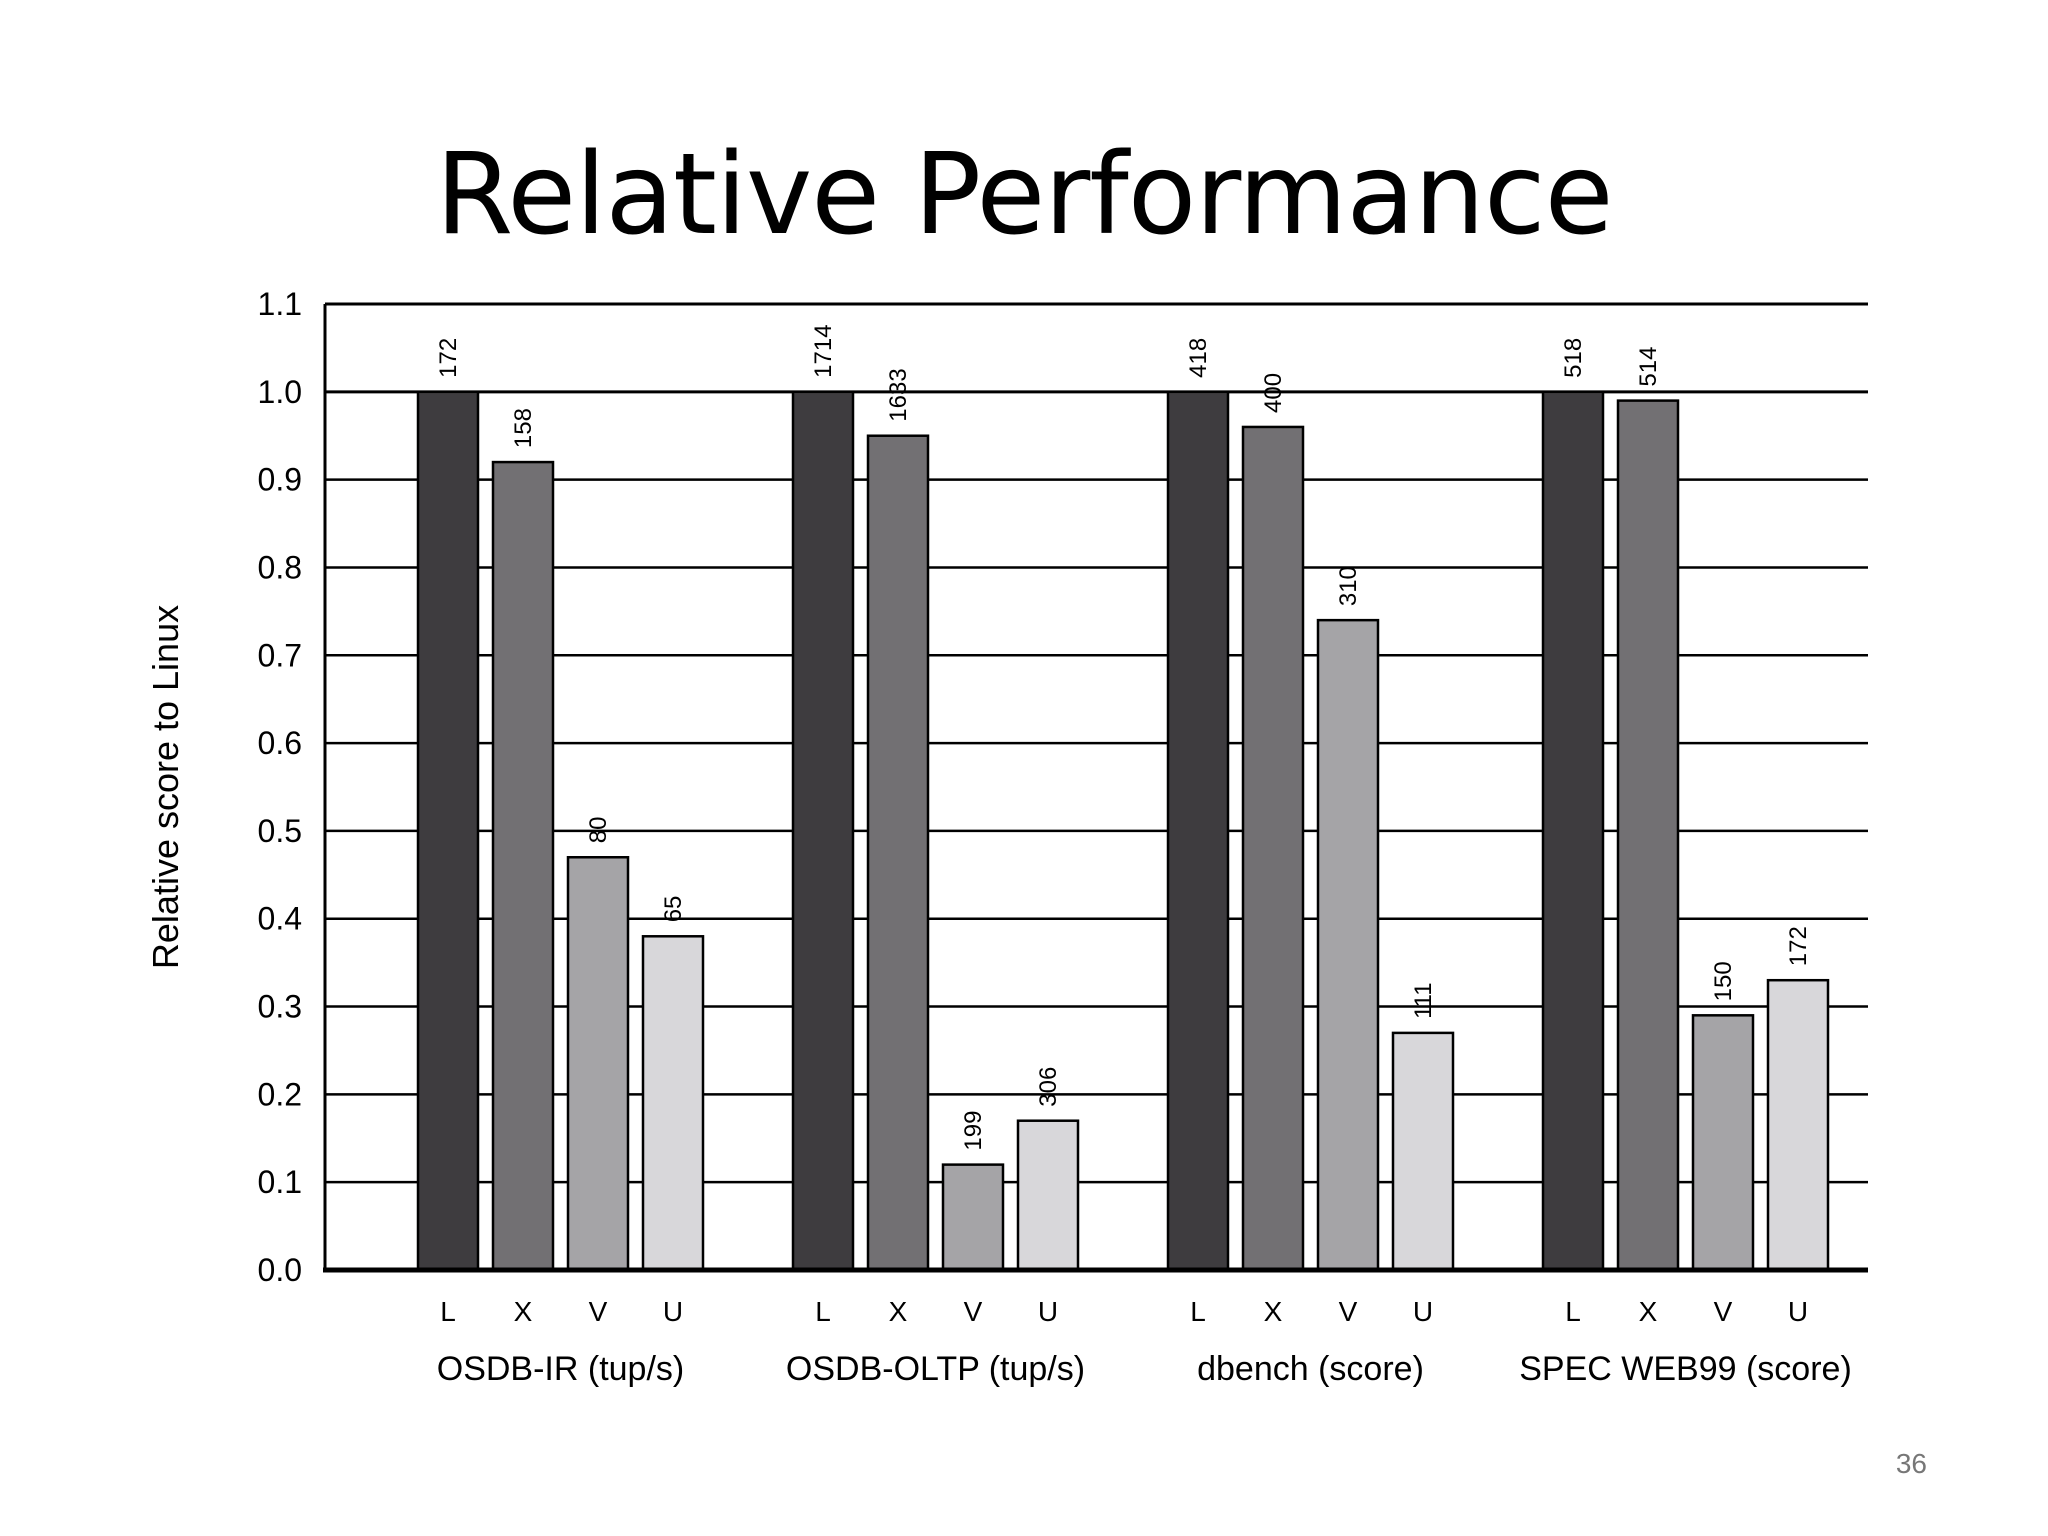  What do you see at coordinates (280, 480) in the screenshot?
I see `y-tick-label: 0.9` at bounding box center [280, 480].